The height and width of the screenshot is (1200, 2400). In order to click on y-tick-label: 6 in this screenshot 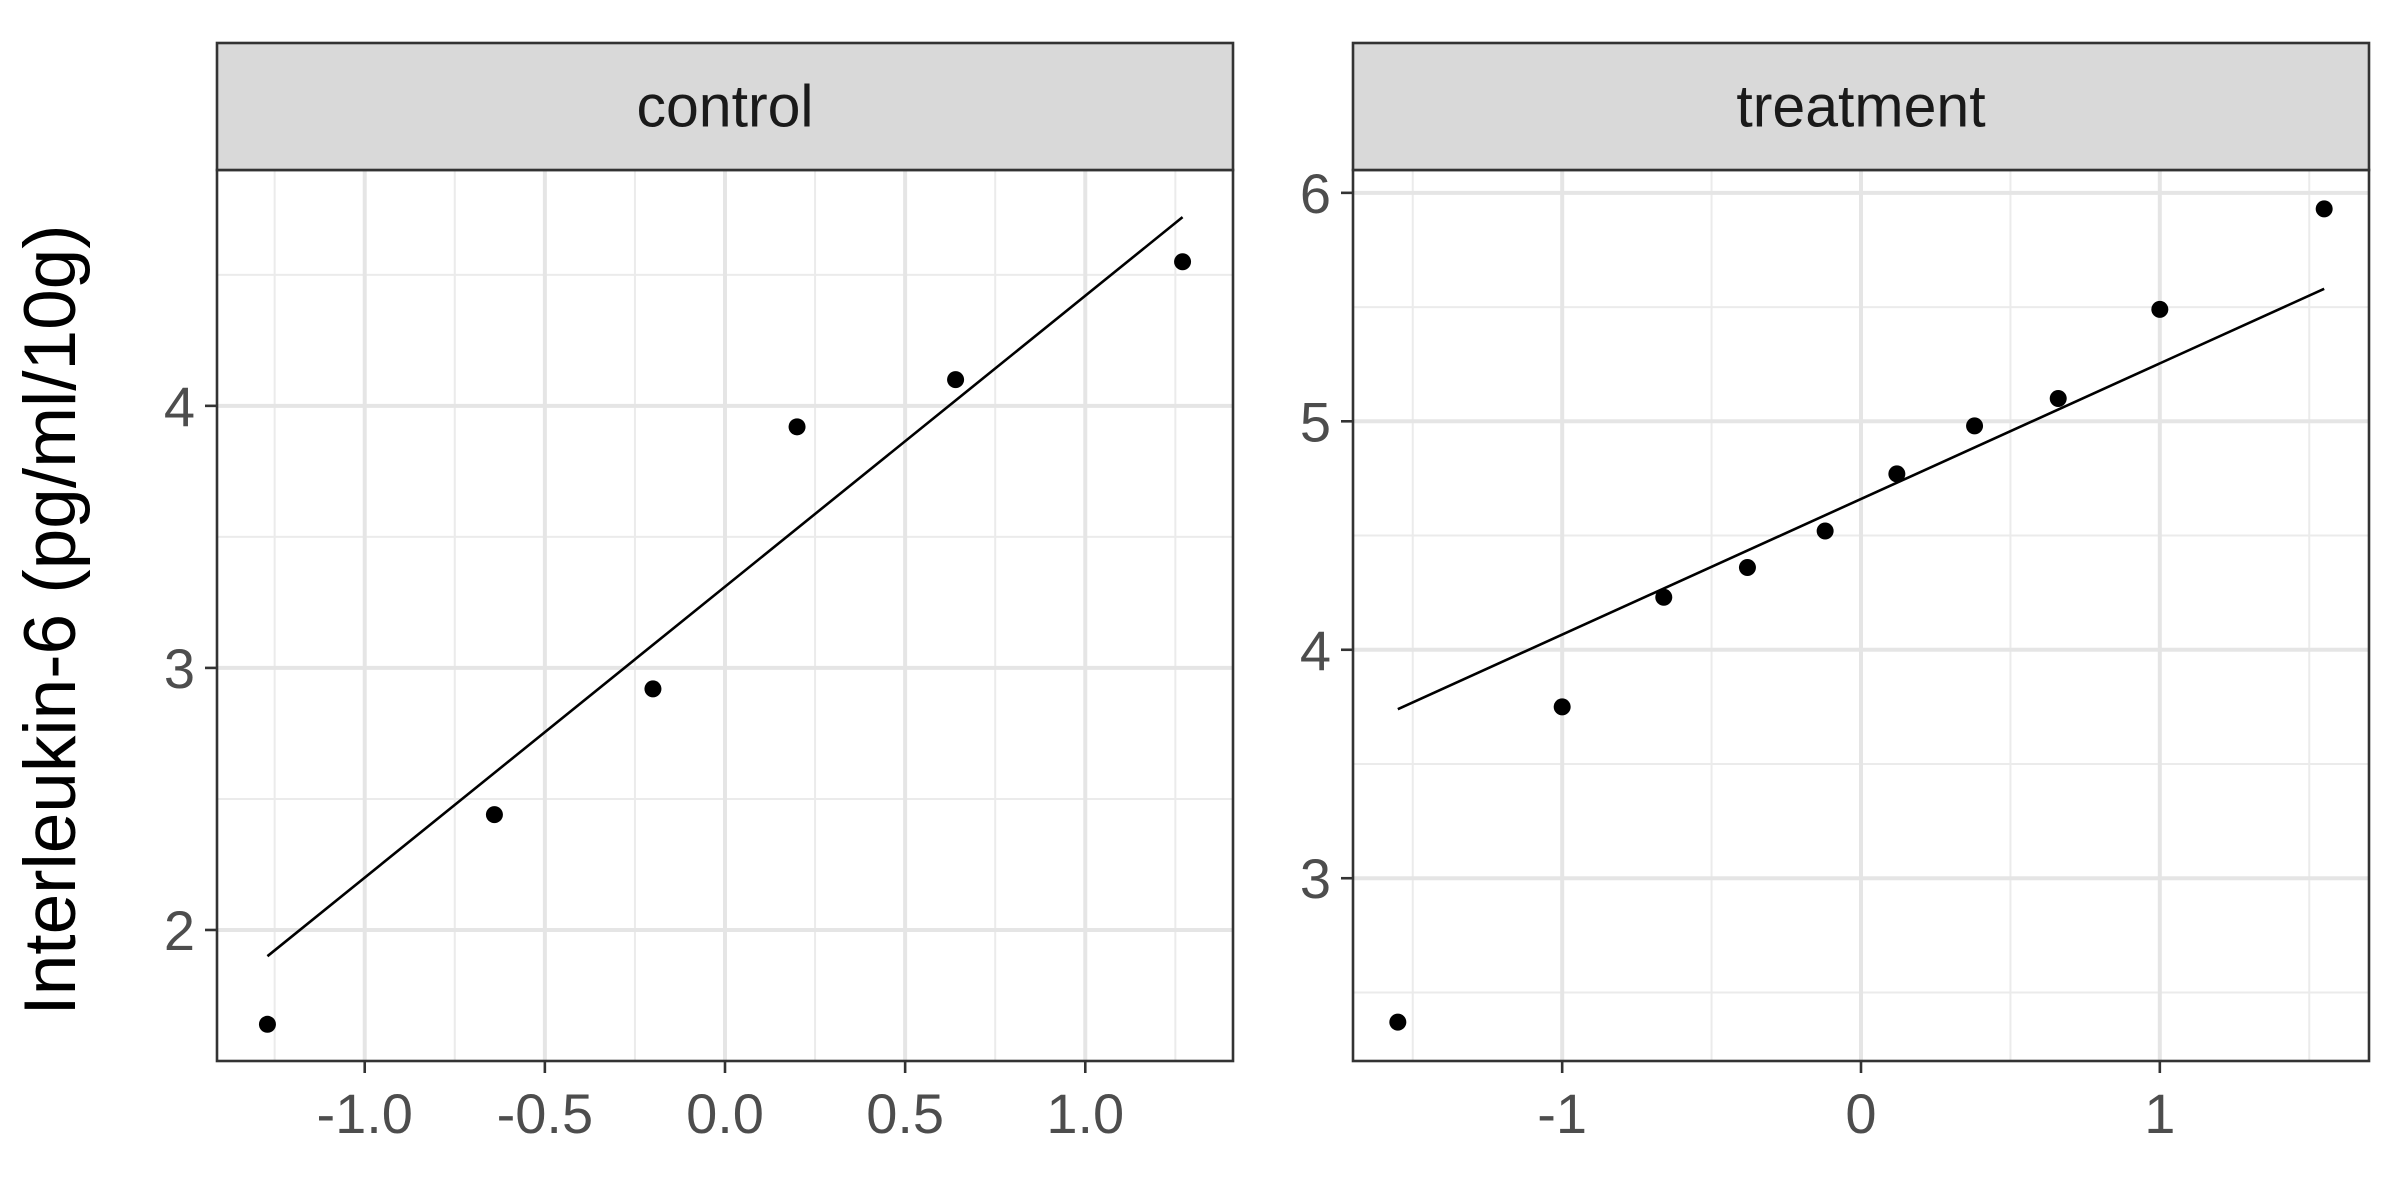, I will do `click(1315, 193)`.